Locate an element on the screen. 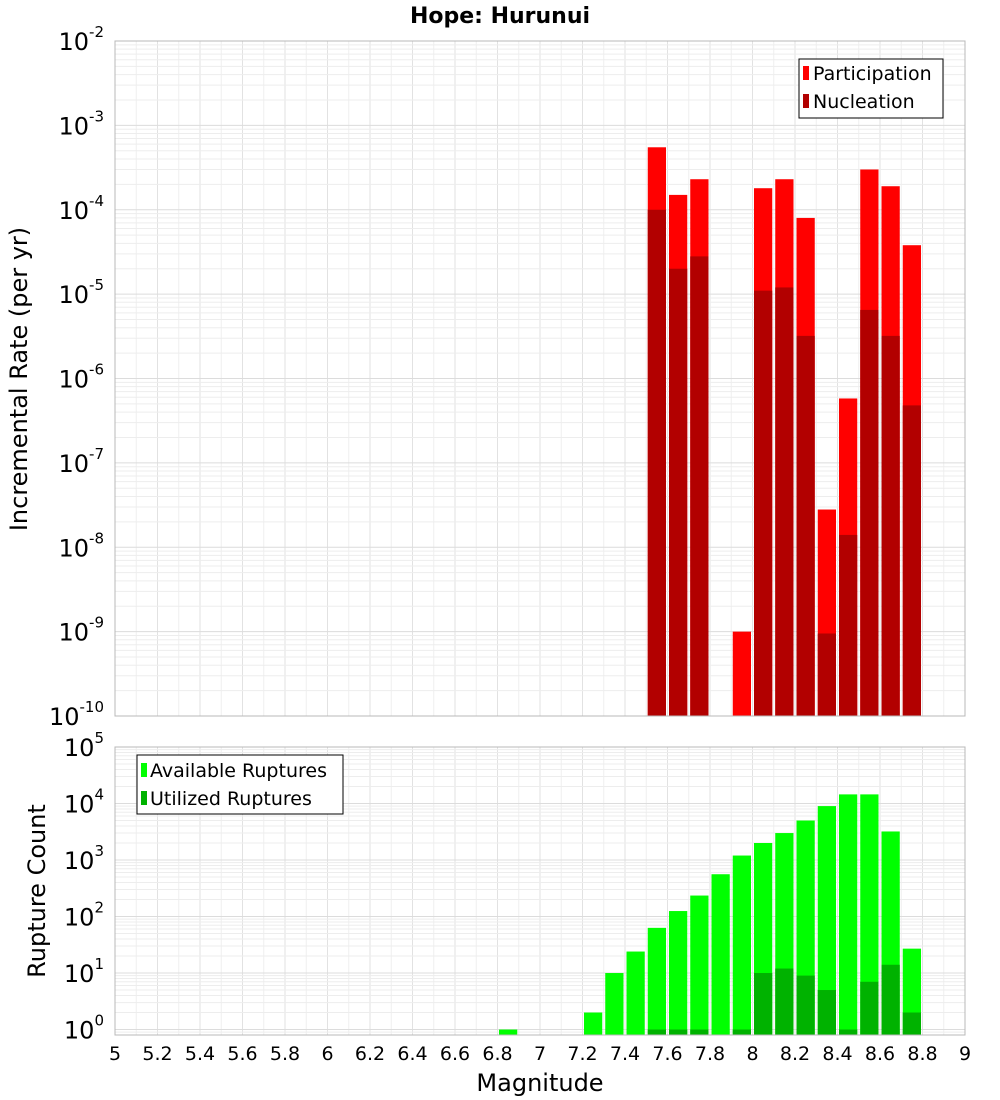 This screenshot has width=1000, height=1100. top-y-tick-label: 10⁻⁹ is located at coordinates (81, 630).